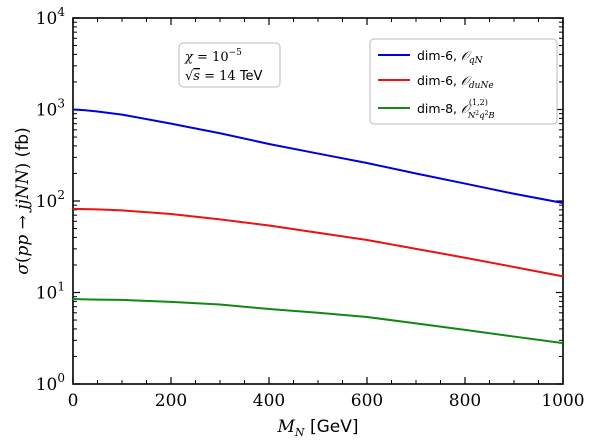 This screenshot has height=447, width=595. I want to click on y-tick-label: 10¹, so click(50, 292).